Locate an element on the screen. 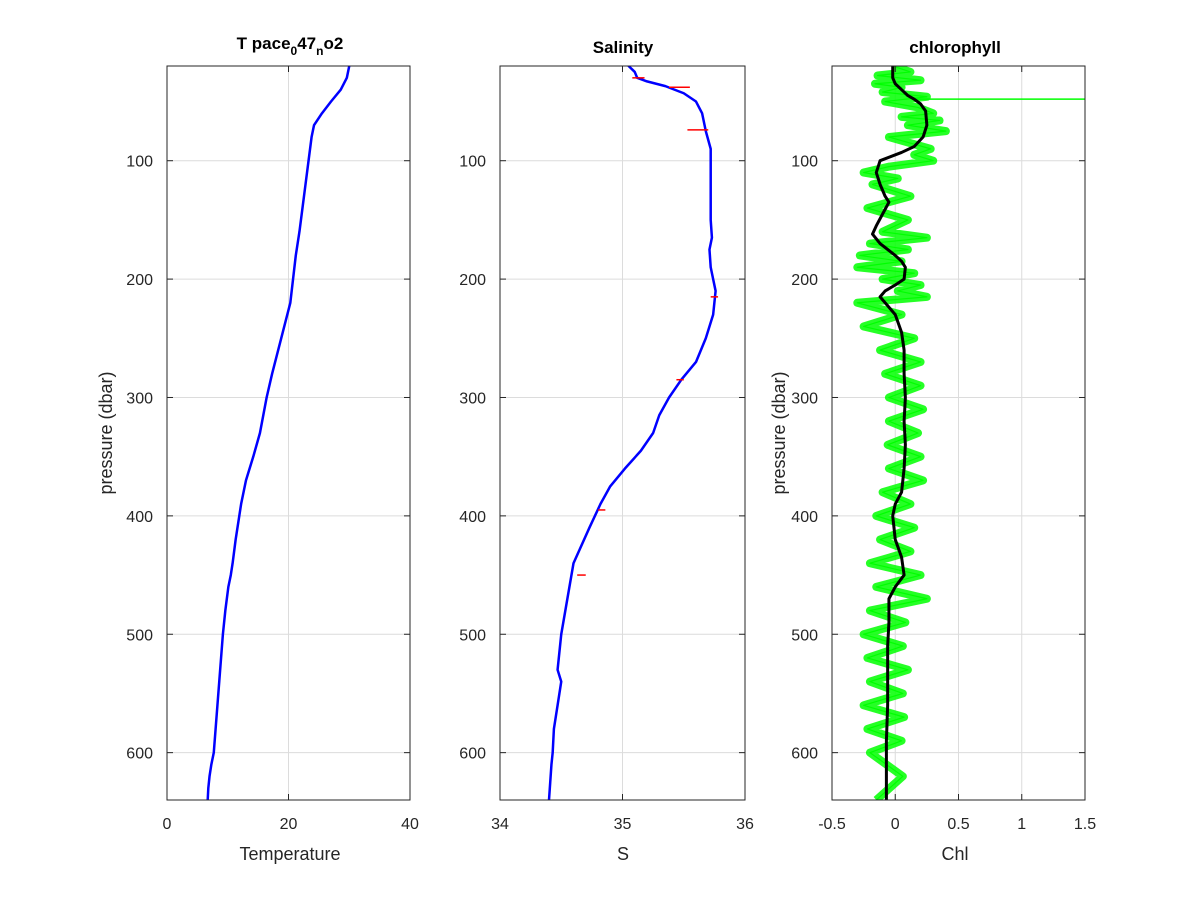 This screenshot has height=900, width=1200. temperature-y-tick-label: 500 is located at coordinates (139, 635).